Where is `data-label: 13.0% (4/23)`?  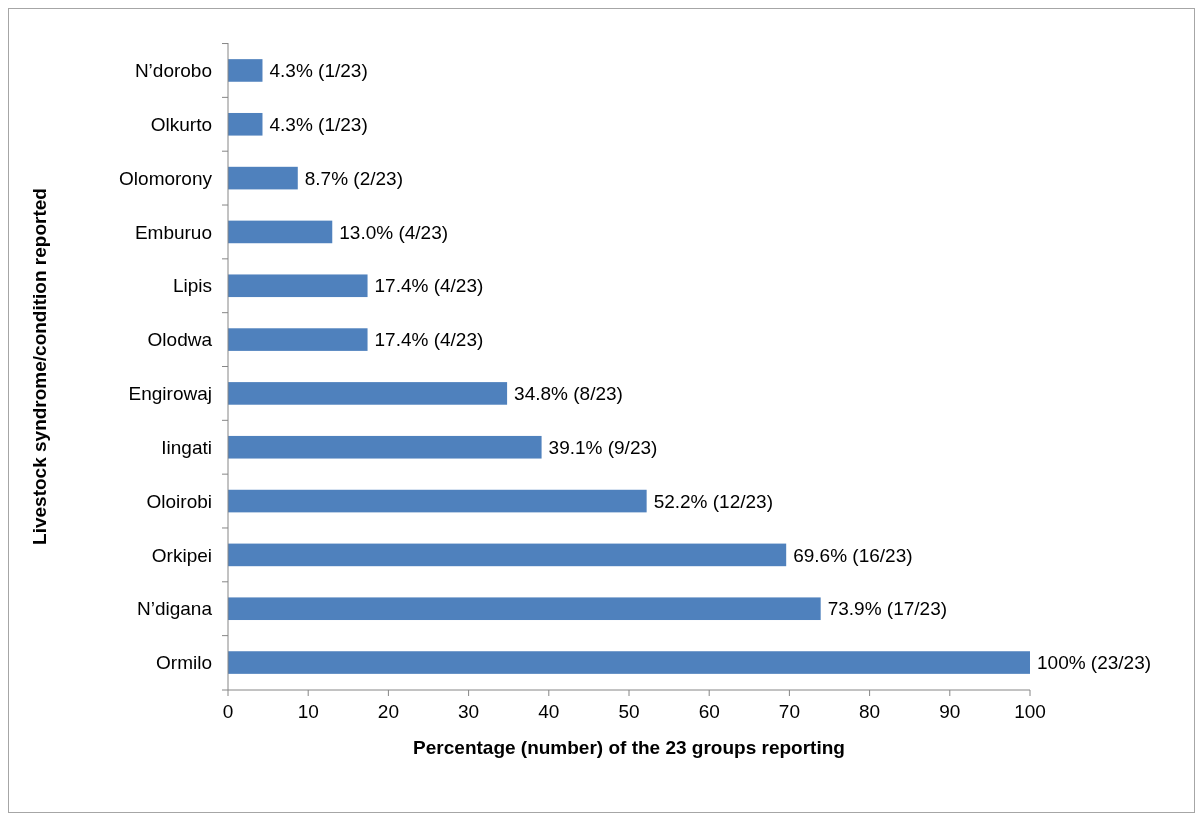 data-label: 13.0% (4/23) is located at coordinates (394, 232).